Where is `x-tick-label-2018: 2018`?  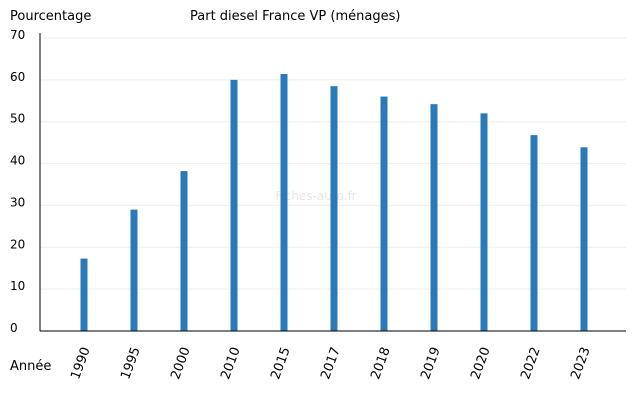
x-tick-label-2018: 2018 is located at coordinates (380, 363).